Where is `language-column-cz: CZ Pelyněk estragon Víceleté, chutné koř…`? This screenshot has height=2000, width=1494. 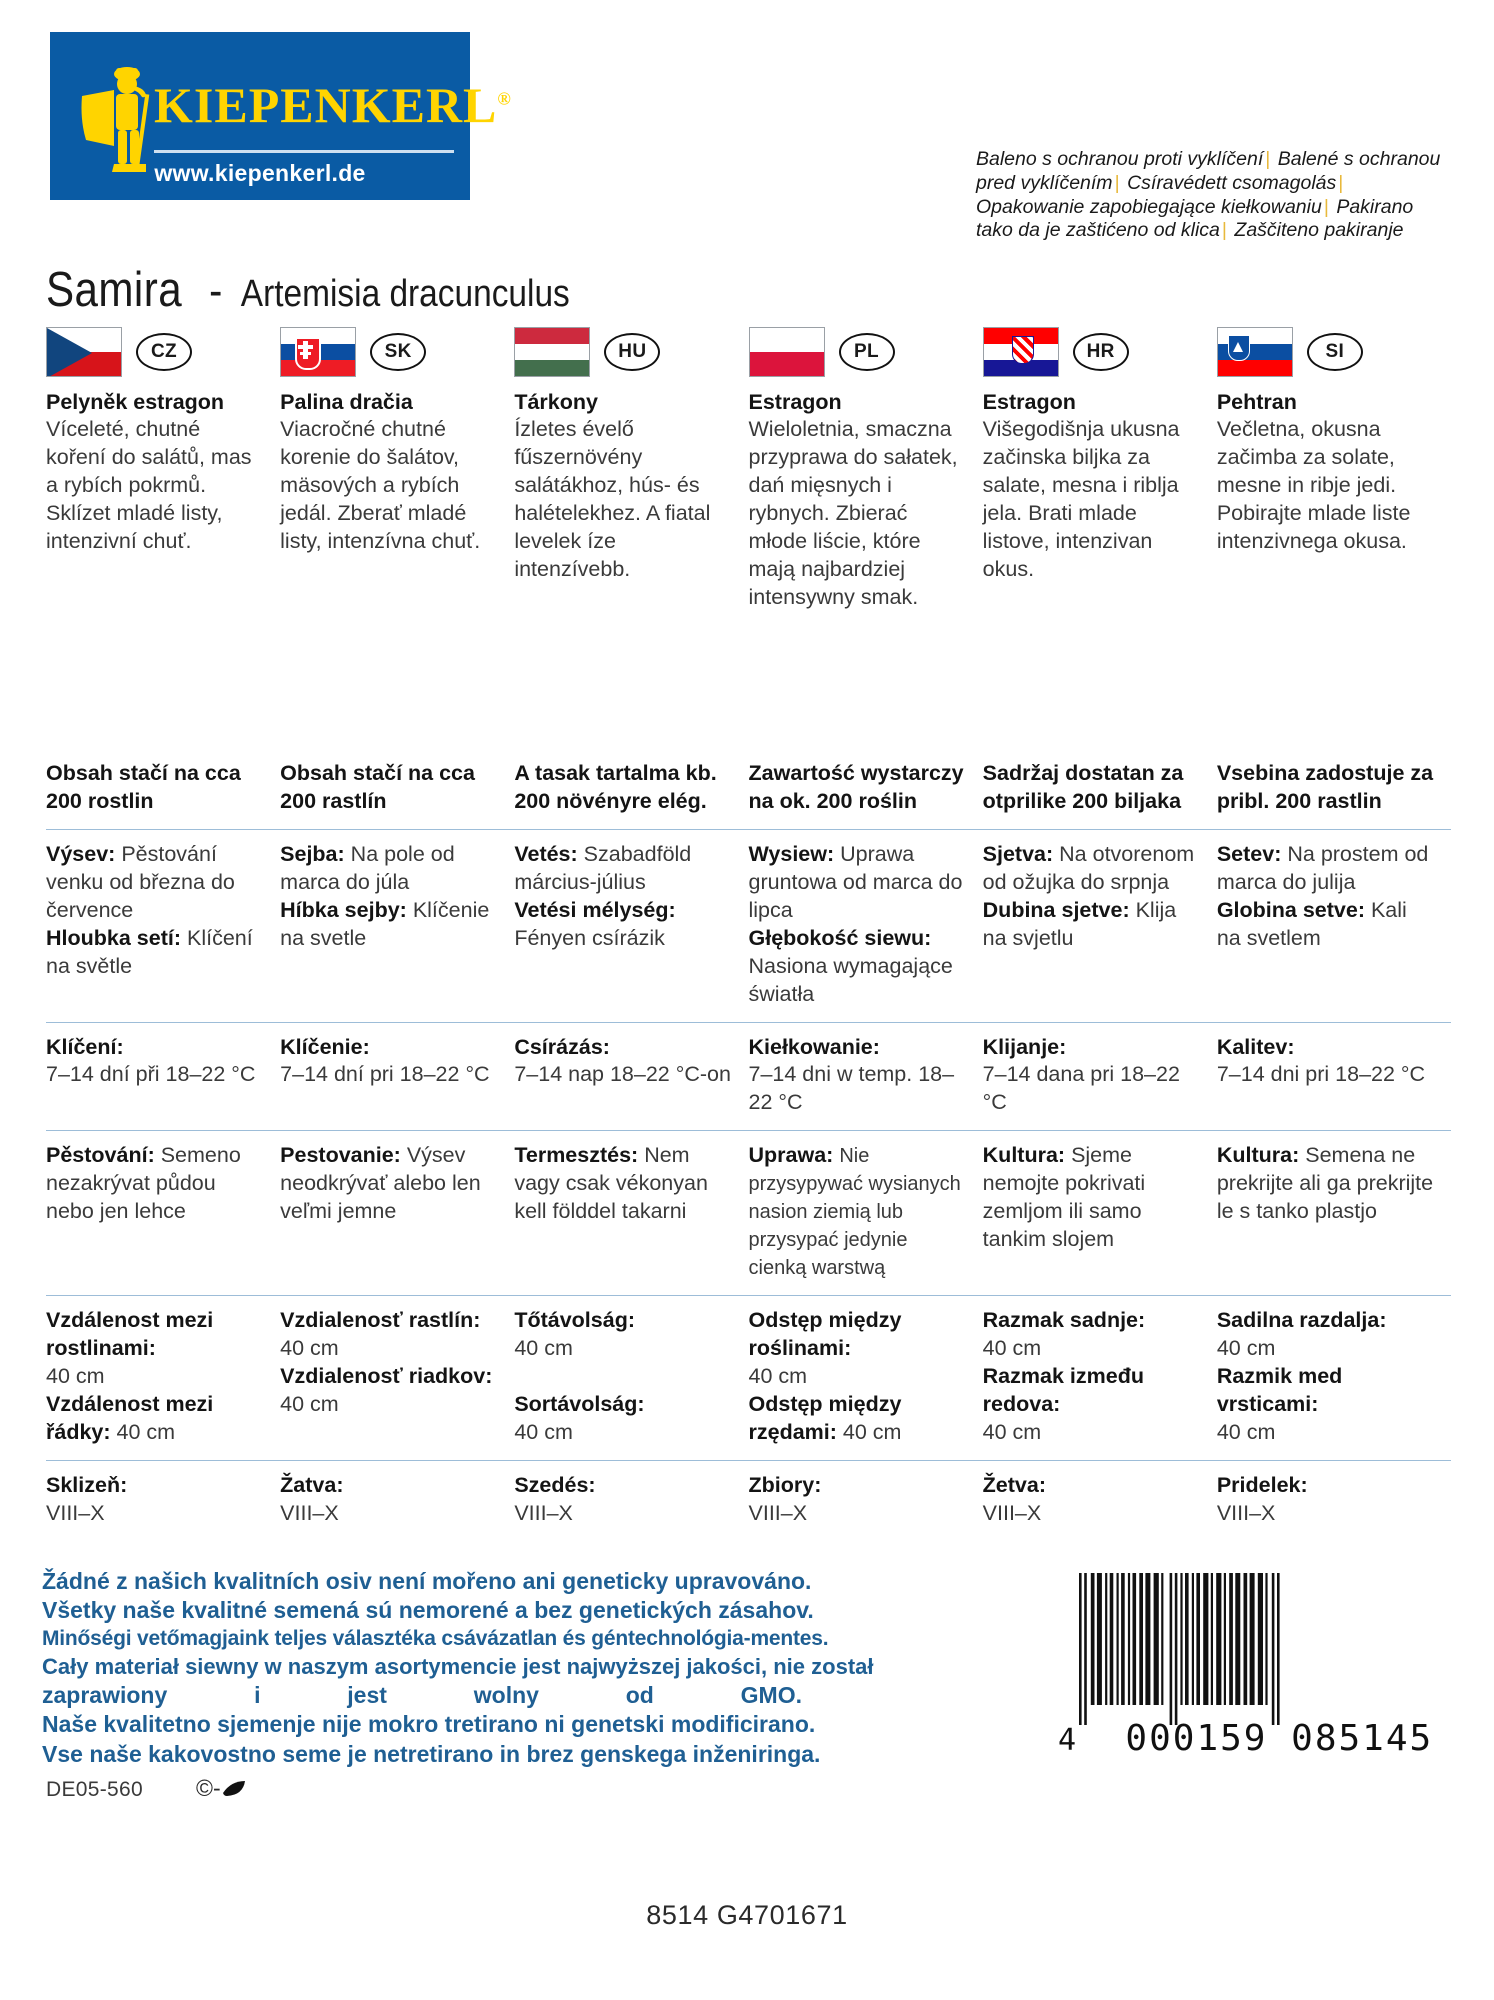 language-column-cz: CZ Pelyněk estragon Víceleté, chutné koř… is located at coordinates (163, 468).